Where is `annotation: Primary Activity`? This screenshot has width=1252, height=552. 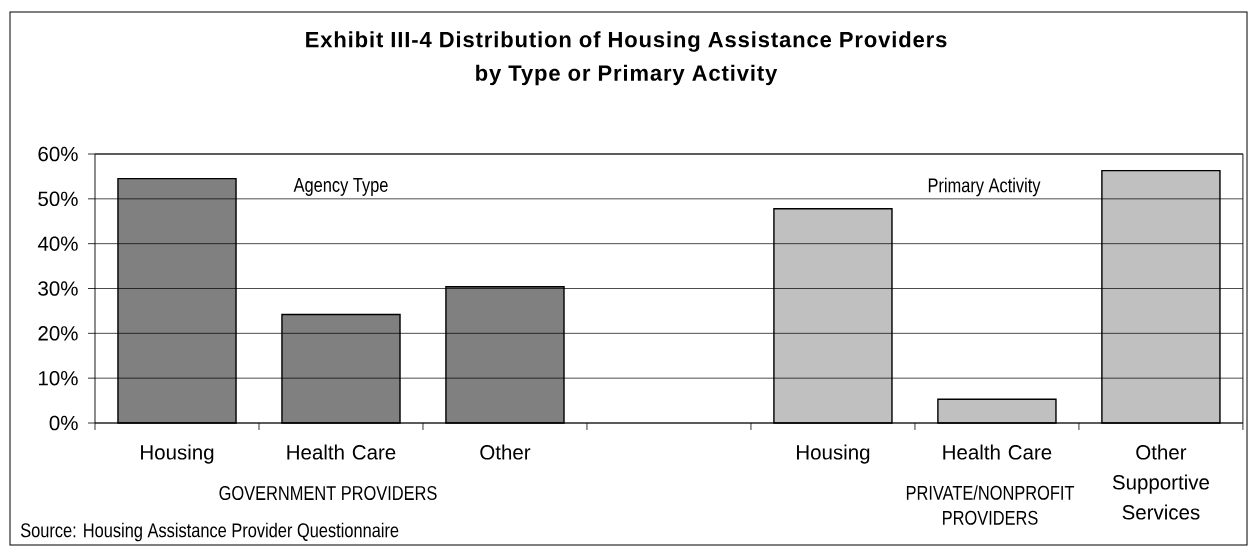 annotation: Primary Activity is located at coordinates (984, 187).